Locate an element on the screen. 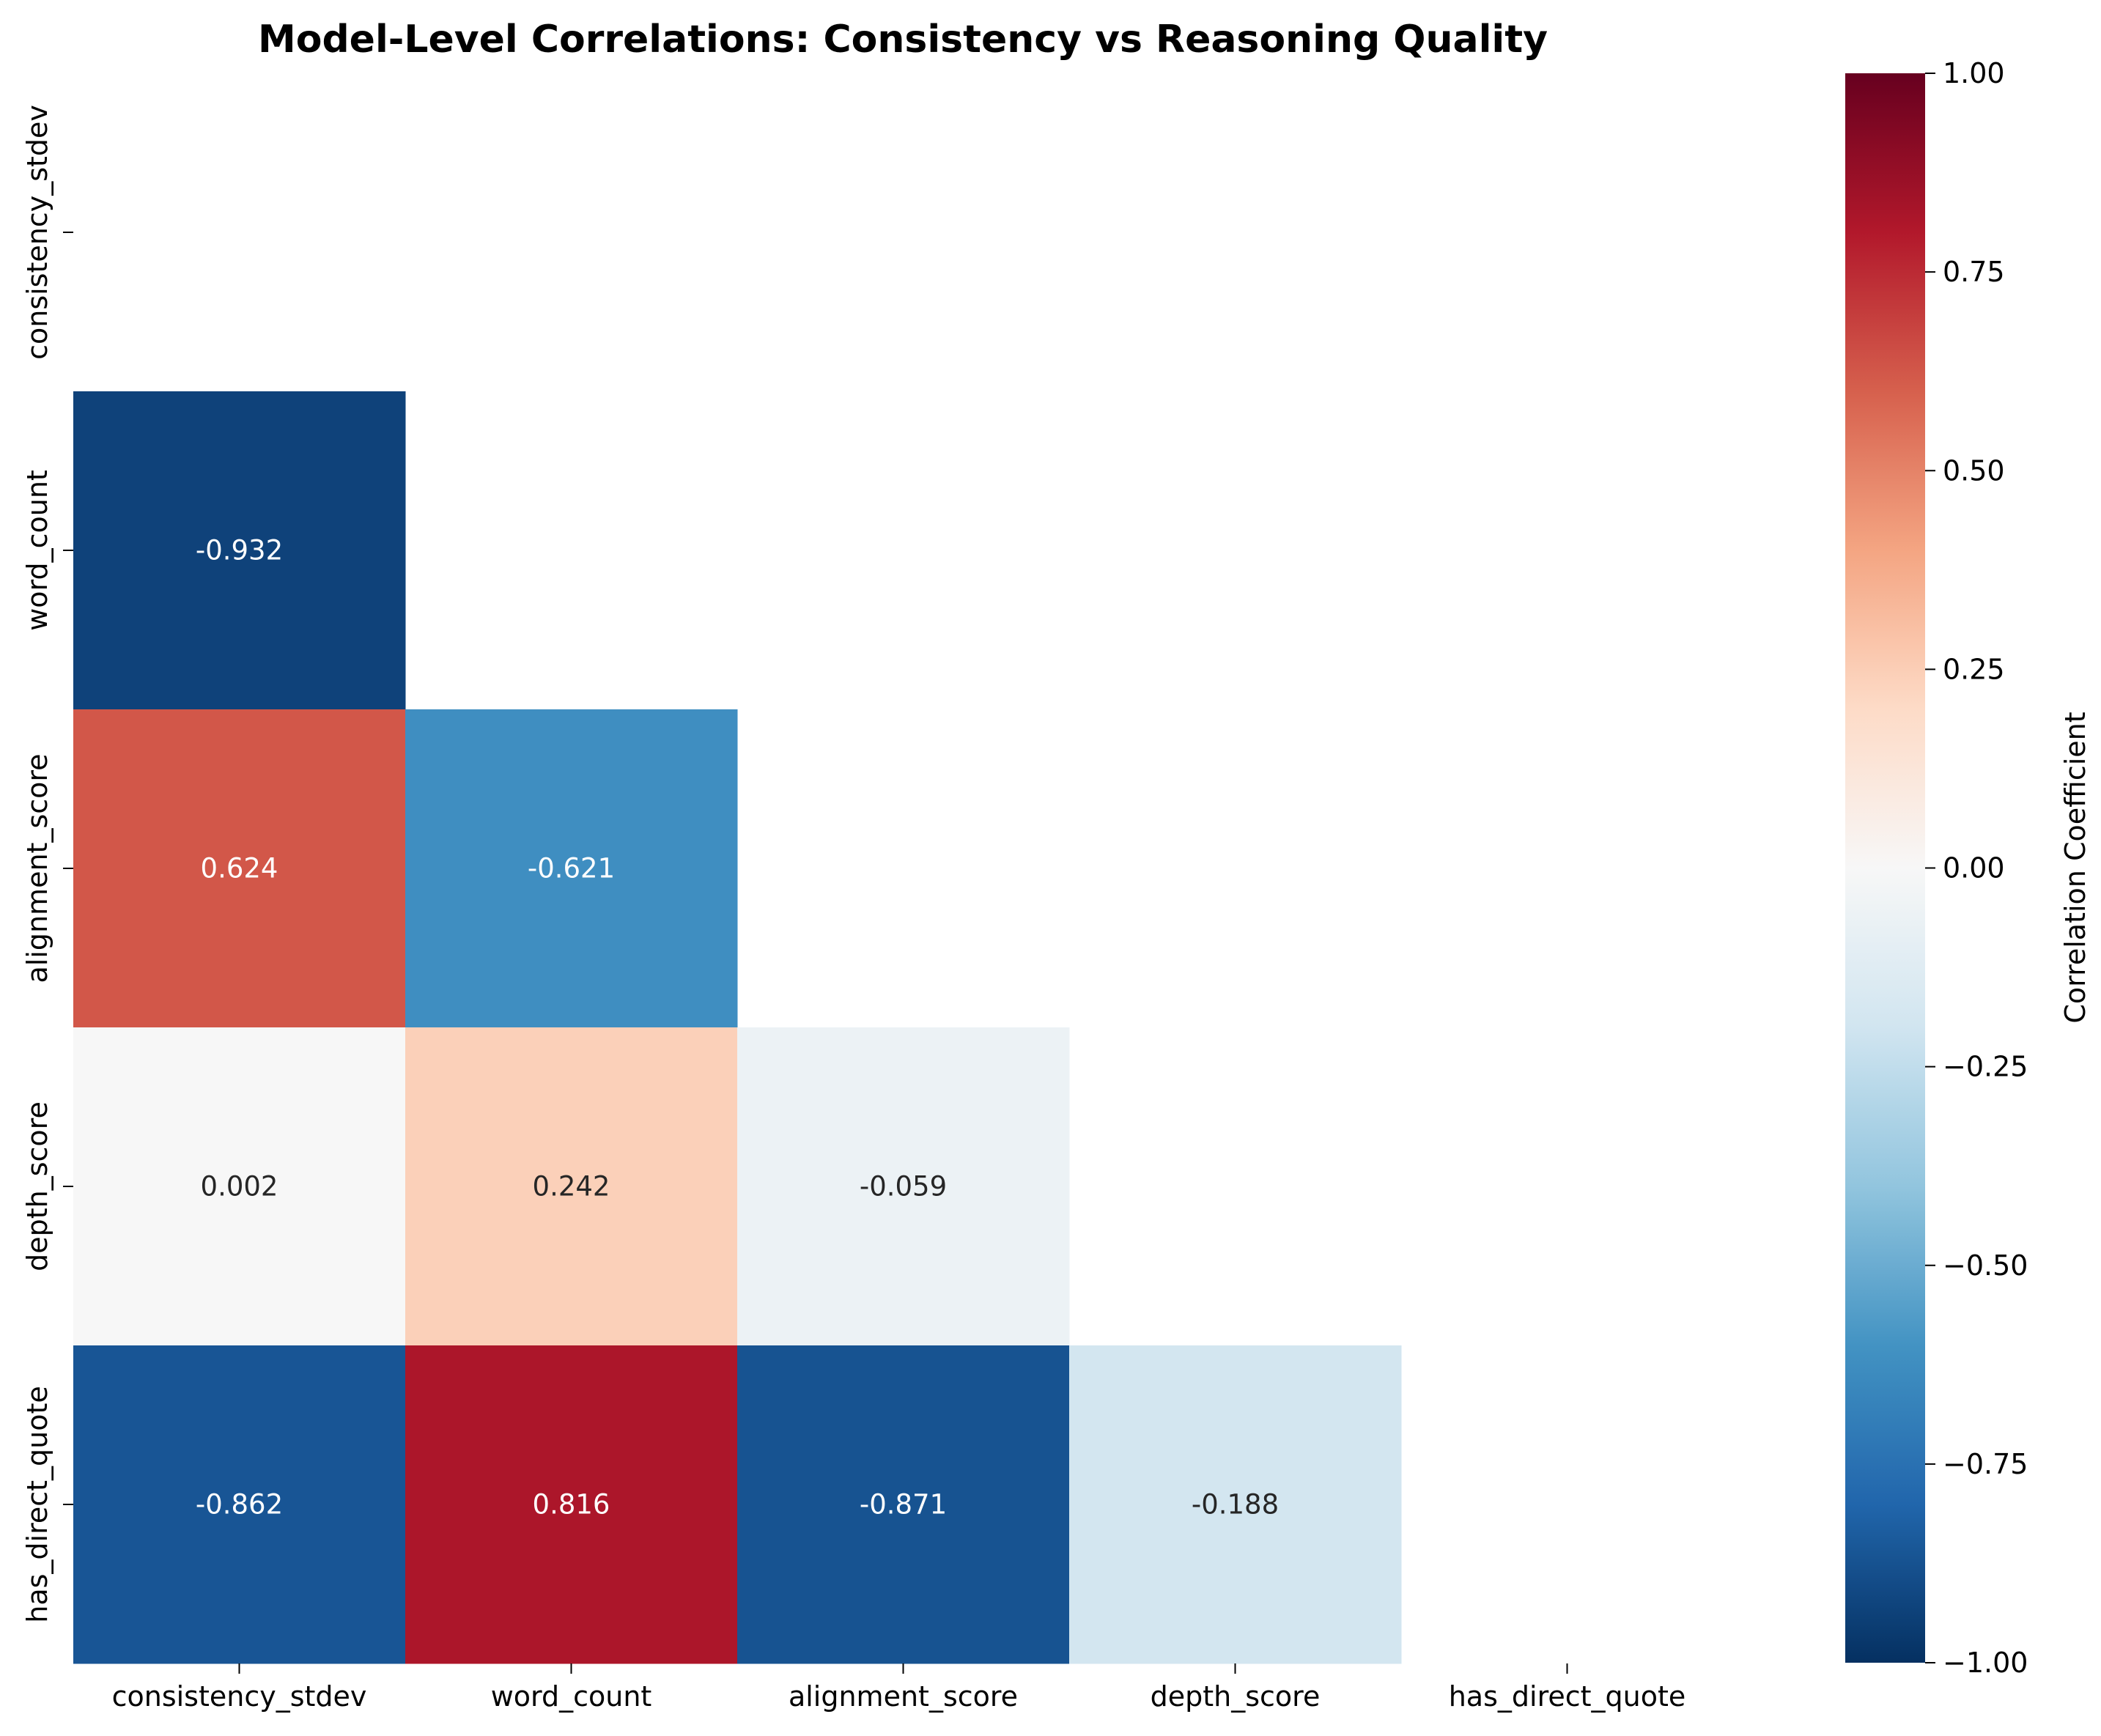 The height and width of the screenshot is (1736, 2101). cell-value-label: -0.059 is located at coordinates (903, 1187).